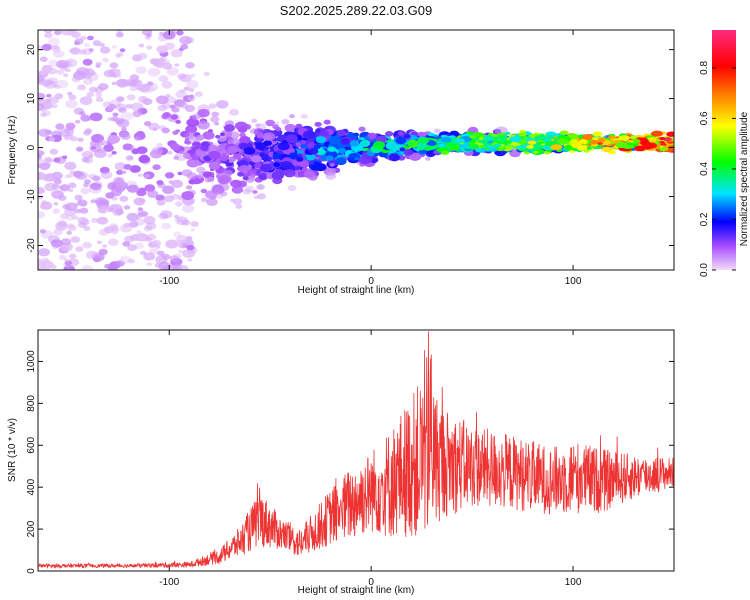 The width and height of the screenshot is (750, 600). I want to click on spectrogram-ytick-label: 10, so click(31, 99).